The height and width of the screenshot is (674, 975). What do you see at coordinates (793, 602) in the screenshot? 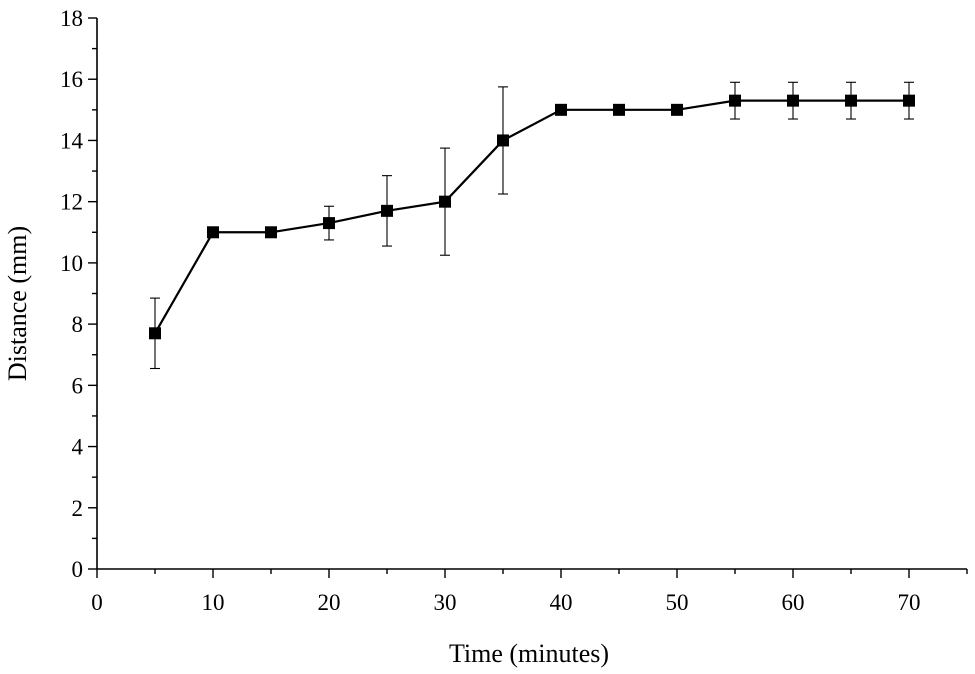
I see `x-tick-label: 60` at bounding box center [793, 602].